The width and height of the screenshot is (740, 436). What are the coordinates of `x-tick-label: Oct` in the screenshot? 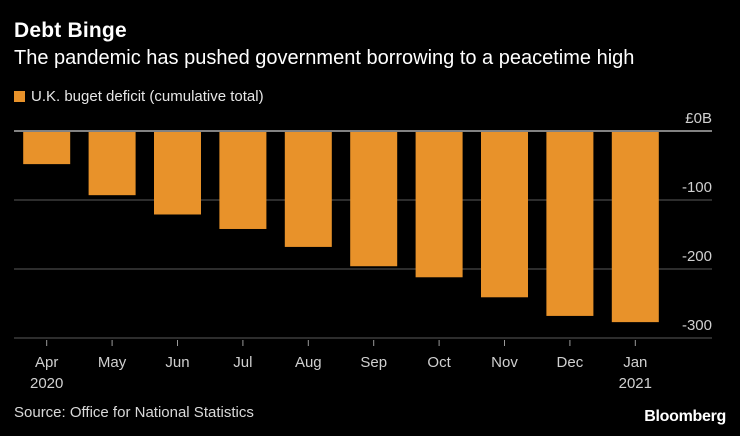 It's located at (439, 362).